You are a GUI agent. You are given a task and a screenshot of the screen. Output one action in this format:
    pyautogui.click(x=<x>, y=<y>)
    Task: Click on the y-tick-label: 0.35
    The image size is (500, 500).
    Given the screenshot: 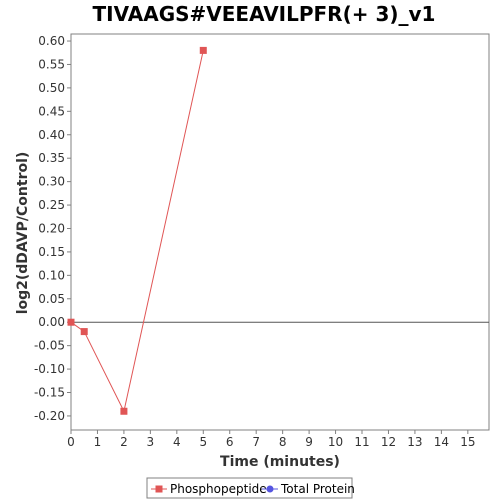 What is the action you would take?
    pyautogui.click(x=51, y=158)
    